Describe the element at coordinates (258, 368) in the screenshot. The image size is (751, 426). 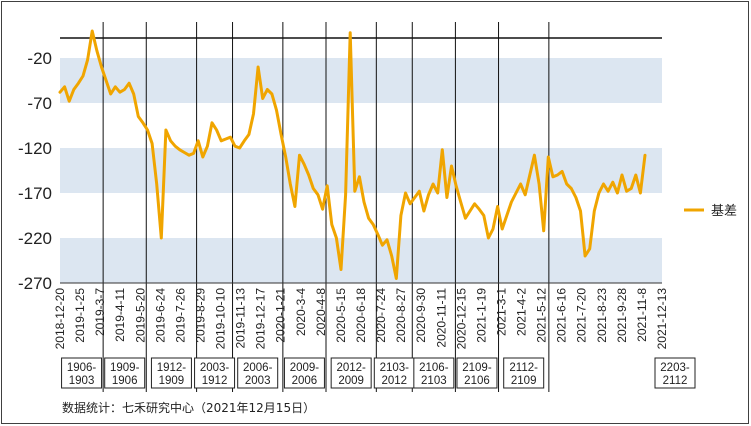
I see `contract-window-label: 2006-` at that location.